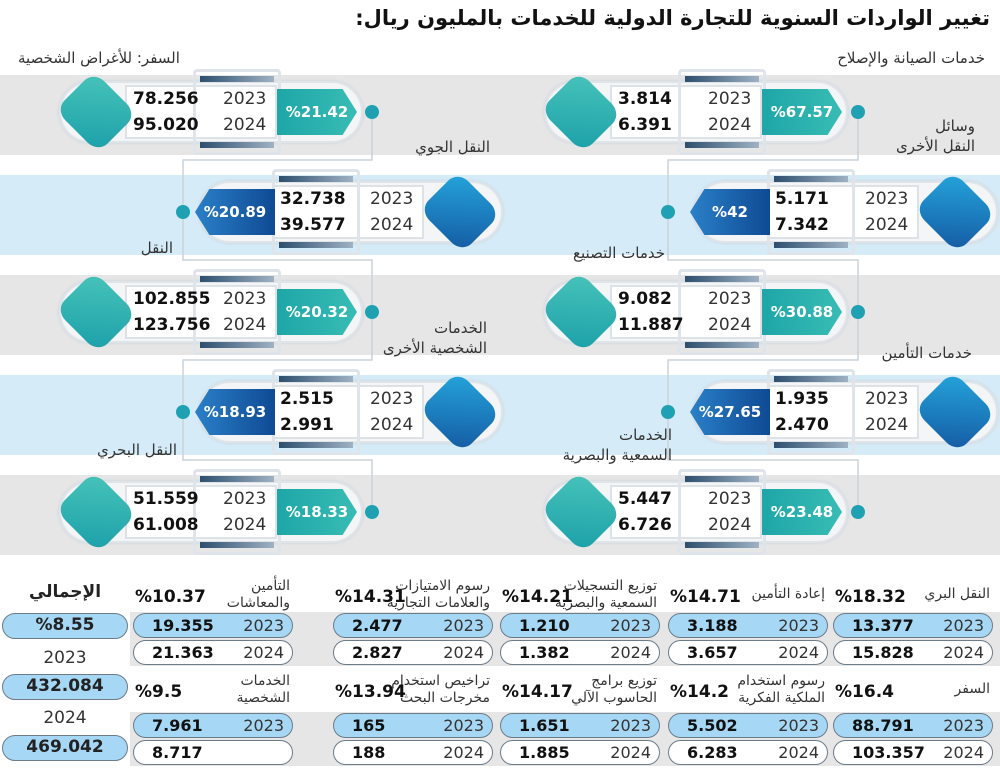 The width and height of the screenshot is (1000, 775). What do you see at coordinates (166, 125) in the screenshot?
I see `value-2024: 95.020` at bounding box center [166, 125].